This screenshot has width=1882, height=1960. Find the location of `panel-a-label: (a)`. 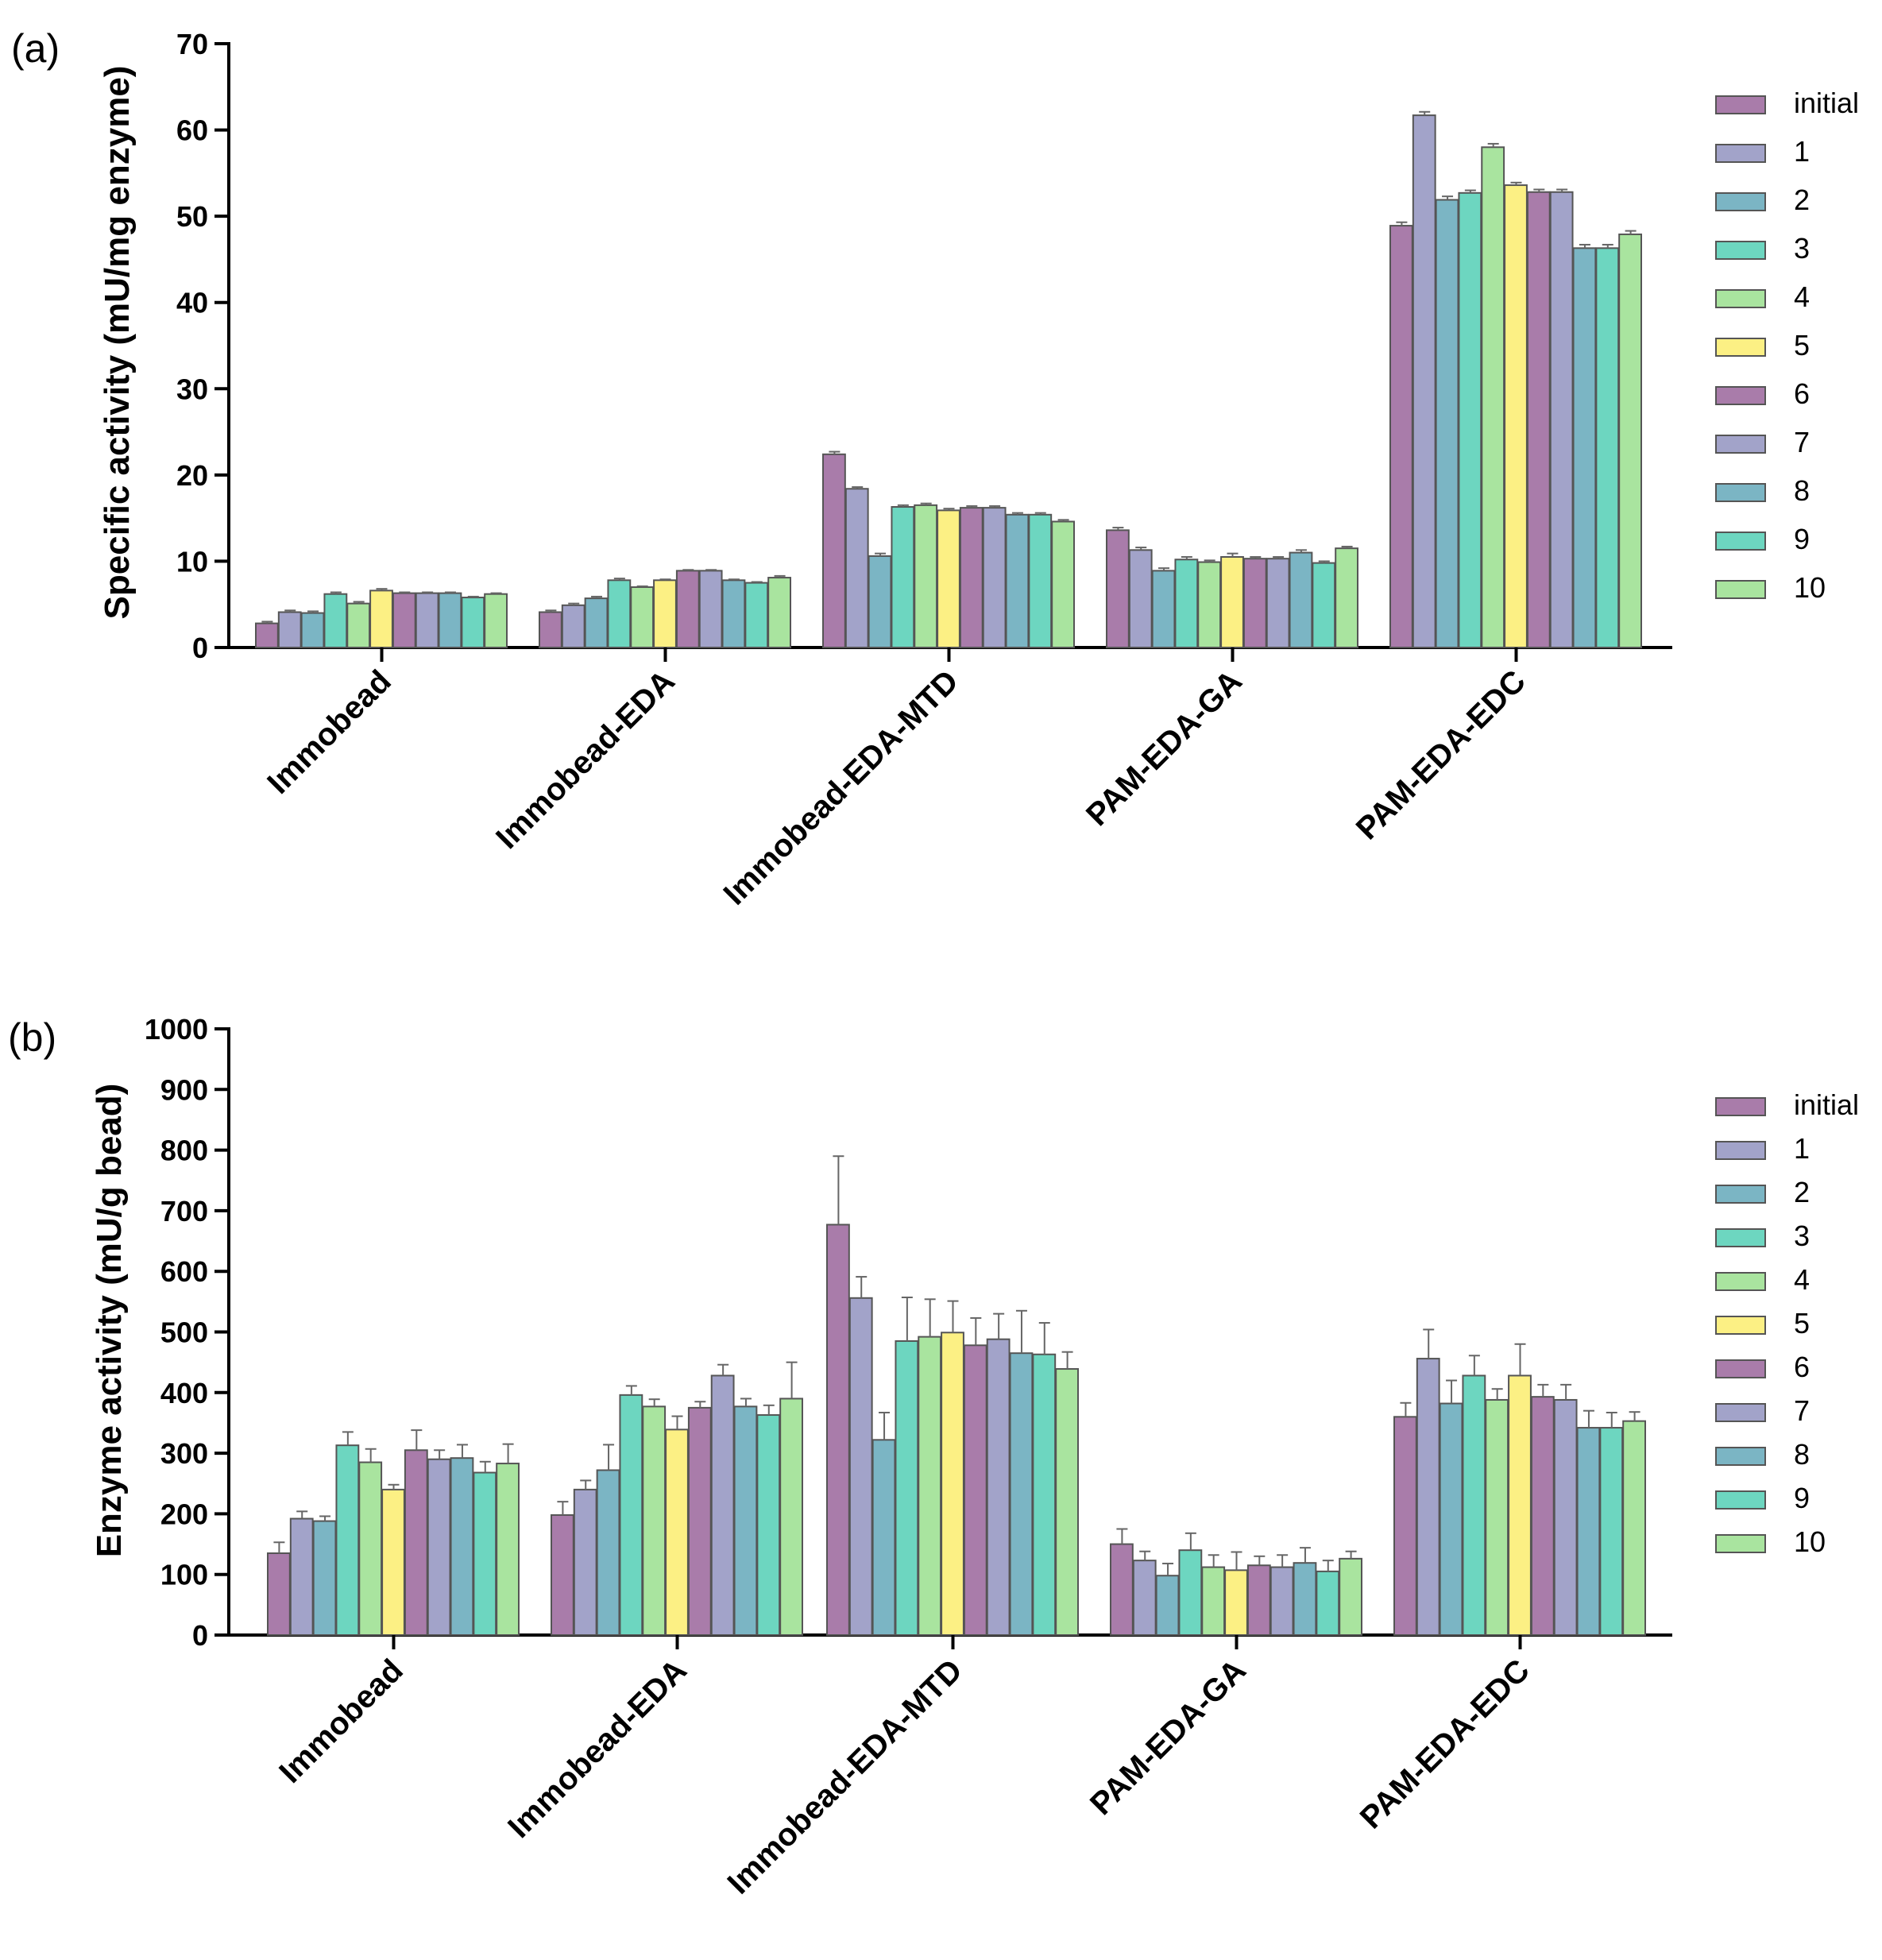

panel-a-label: (a) is located at coordinates (35, 48).